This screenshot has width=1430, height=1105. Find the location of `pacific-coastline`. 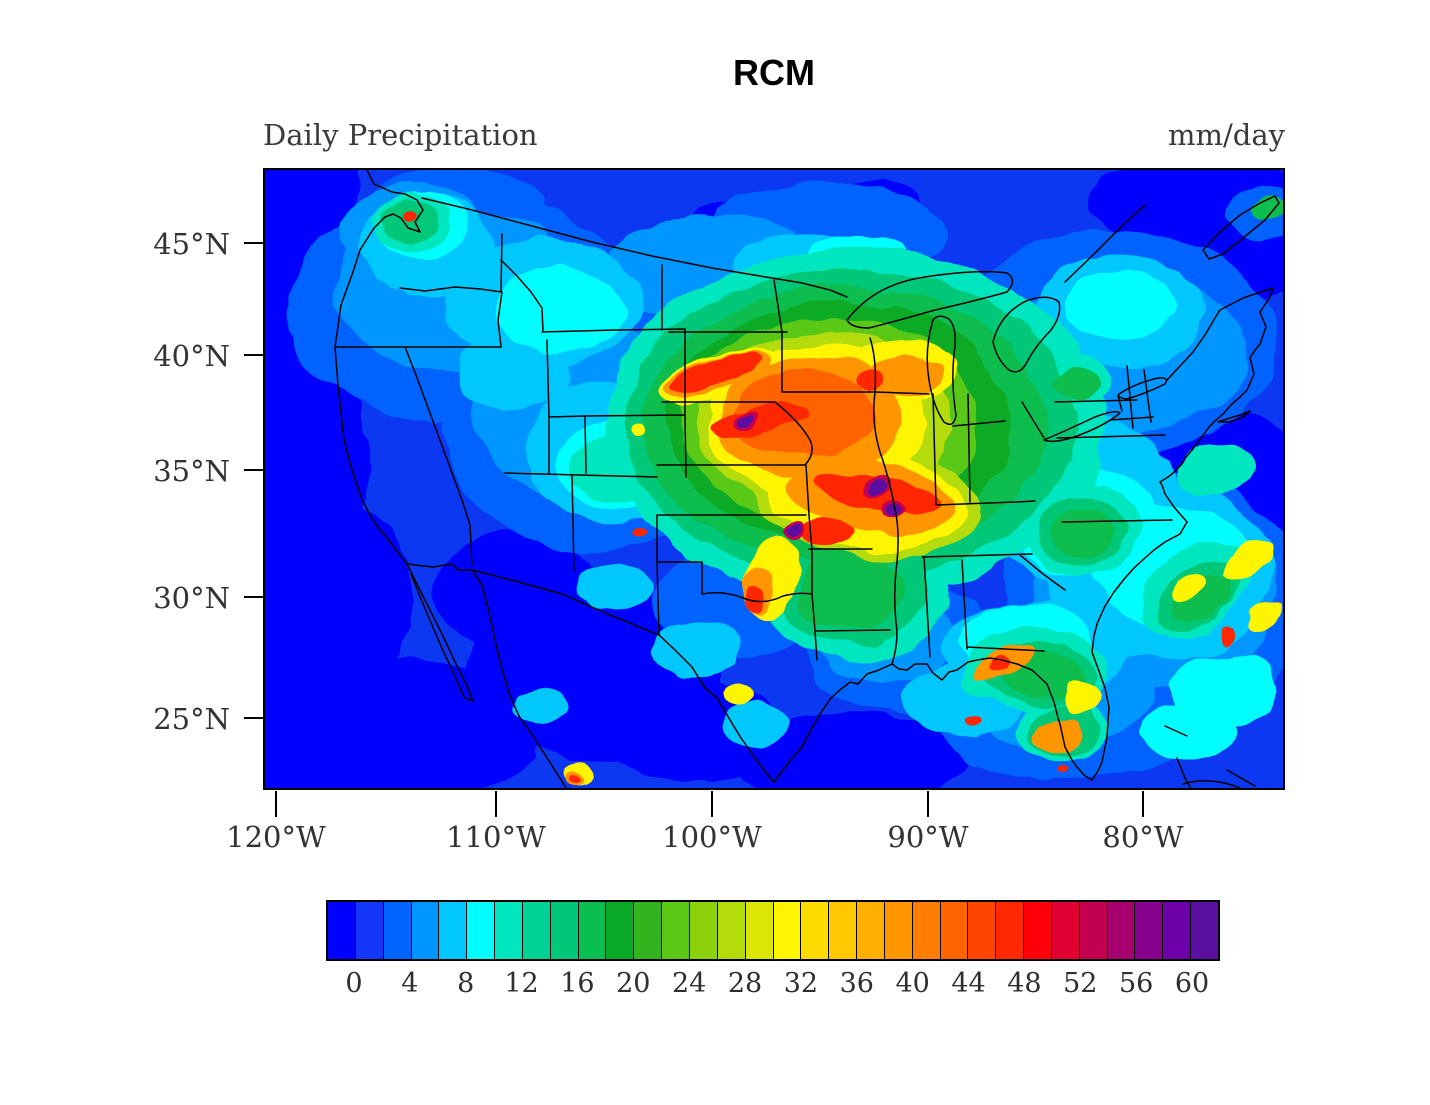

pacific-coastline is located at coordinates (379, 367).